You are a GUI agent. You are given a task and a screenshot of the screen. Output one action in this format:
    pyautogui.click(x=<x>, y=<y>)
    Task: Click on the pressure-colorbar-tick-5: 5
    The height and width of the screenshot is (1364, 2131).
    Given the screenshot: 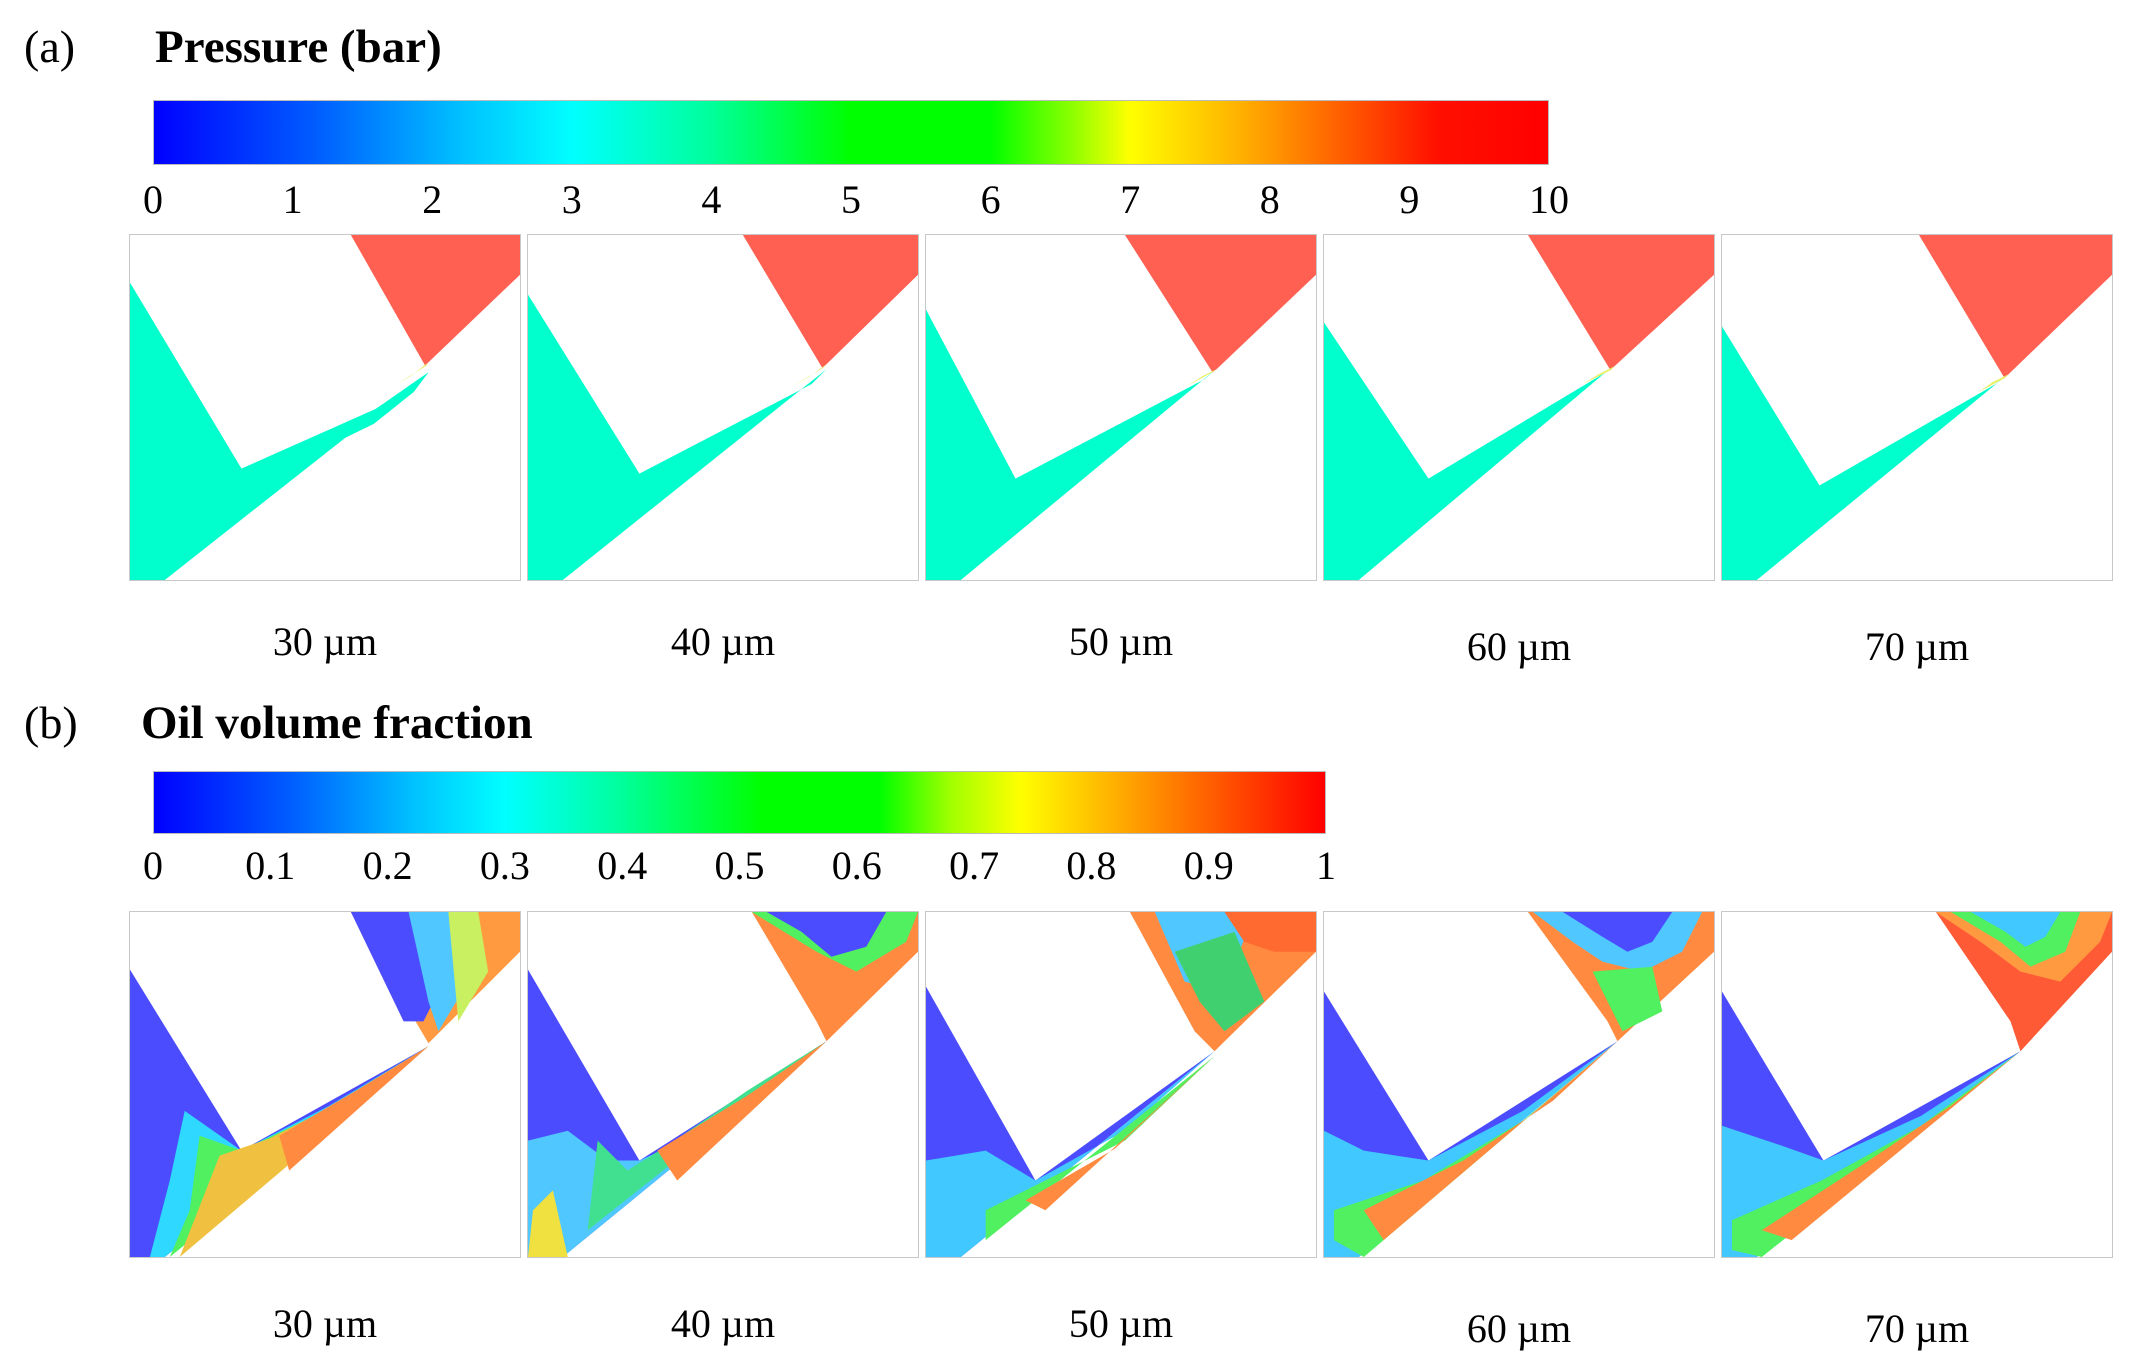 What is the action you would take?
    pyautogui.click(x=851, y=199)
    